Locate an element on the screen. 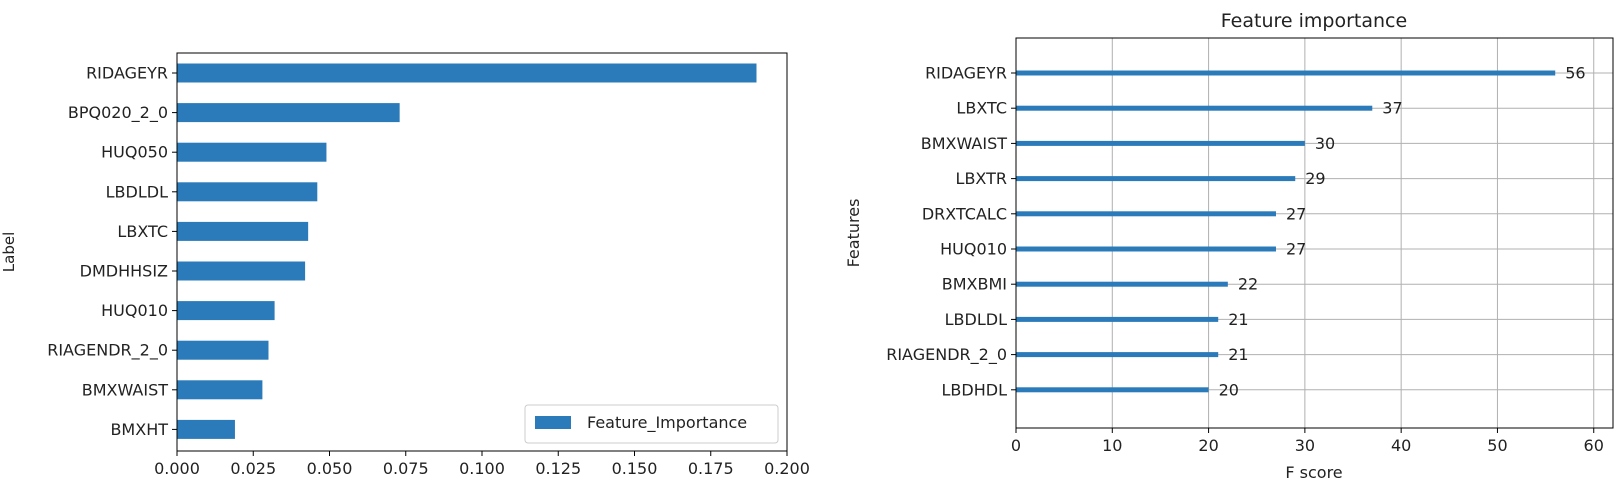 Image resolution: width=1618 pixels, height=484 pixels. left-y-tick-label: LBXTC is located at coordinates (142, 231).